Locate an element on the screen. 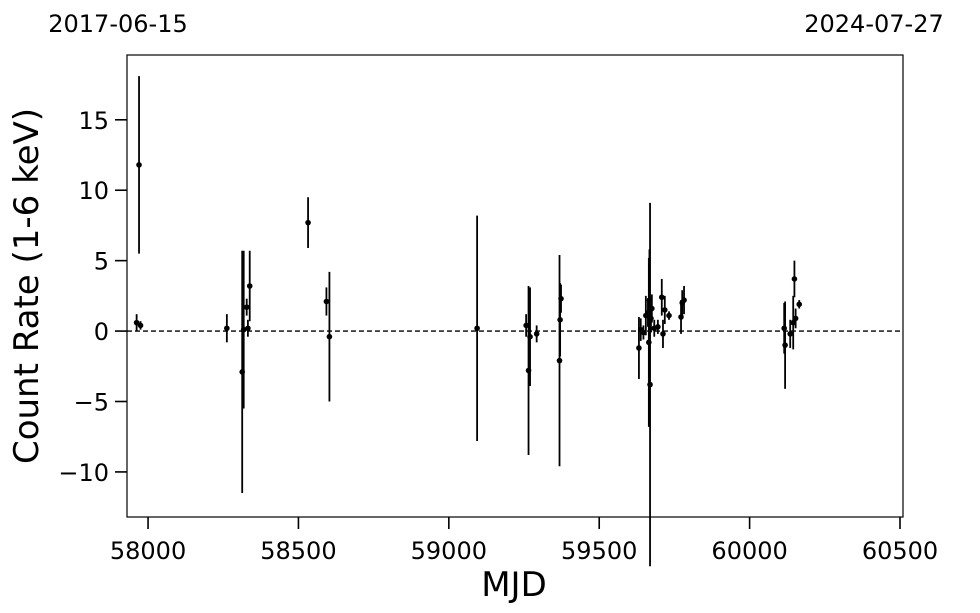 The height and width of the screenshot is (613, 980). y-tick-label: 15 is located at coordinates (93, 121).